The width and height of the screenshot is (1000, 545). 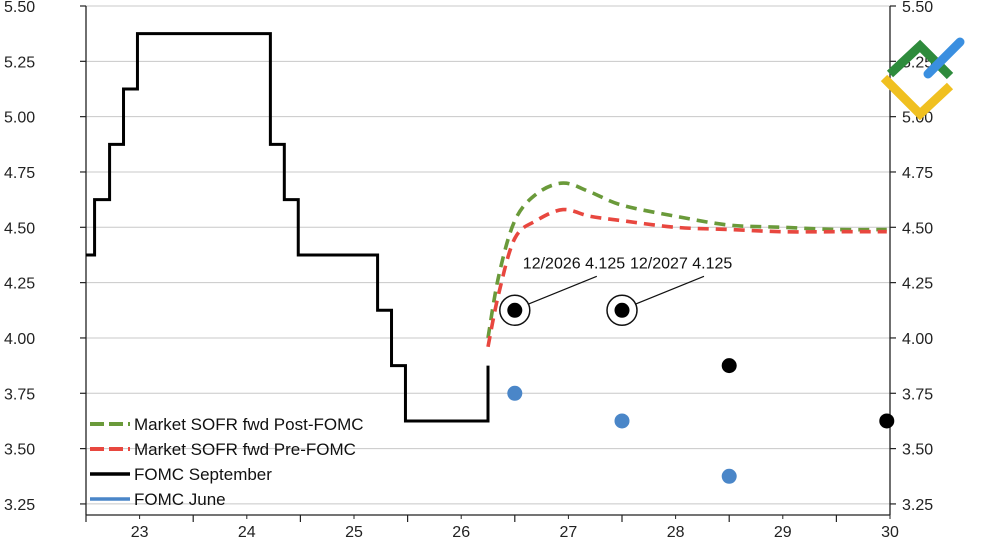 I want to click on x-tick-label: 29, so click(x=783, y=532).